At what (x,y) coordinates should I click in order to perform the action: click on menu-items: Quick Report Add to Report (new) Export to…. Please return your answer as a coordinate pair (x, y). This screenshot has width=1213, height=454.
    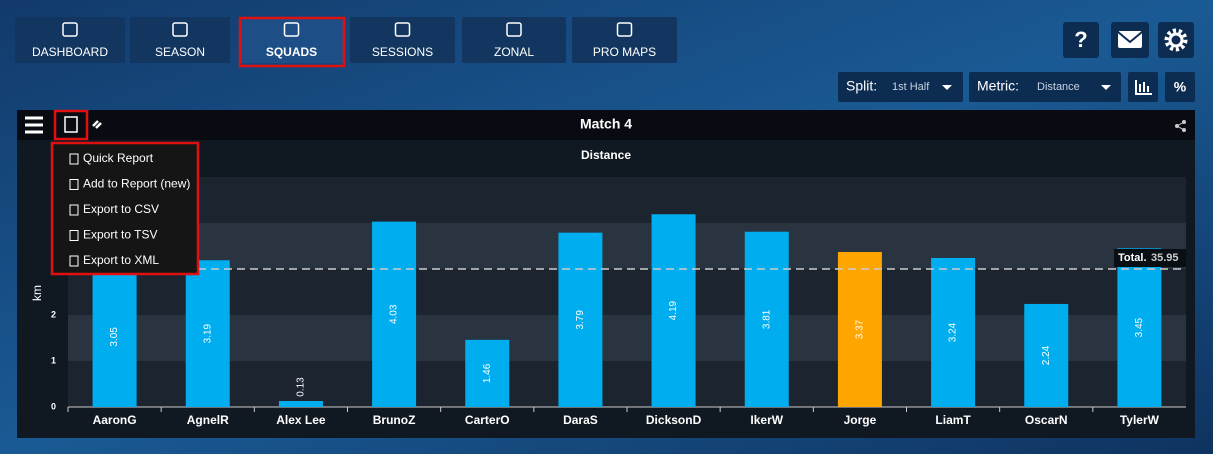
    Looking at the image, I should click on (129, 209).